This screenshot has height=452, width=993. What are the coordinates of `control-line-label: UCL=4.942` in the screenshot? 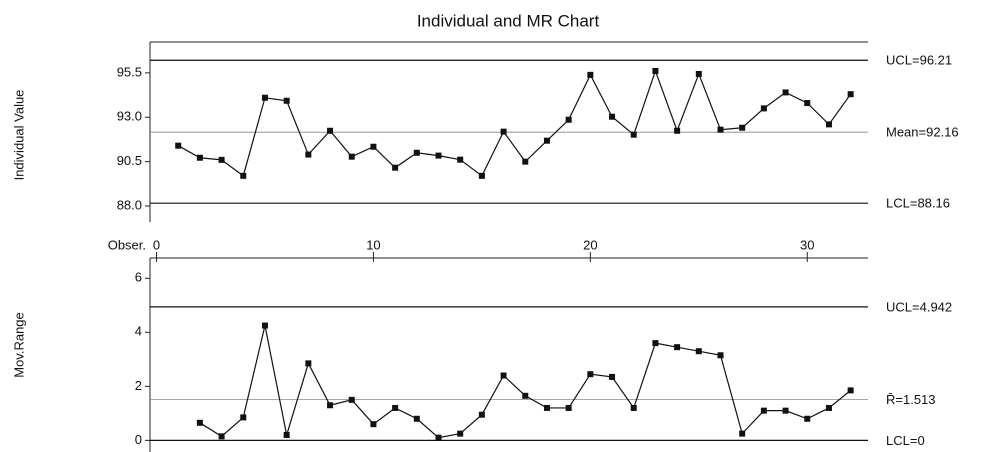 It's located at (919, 306).